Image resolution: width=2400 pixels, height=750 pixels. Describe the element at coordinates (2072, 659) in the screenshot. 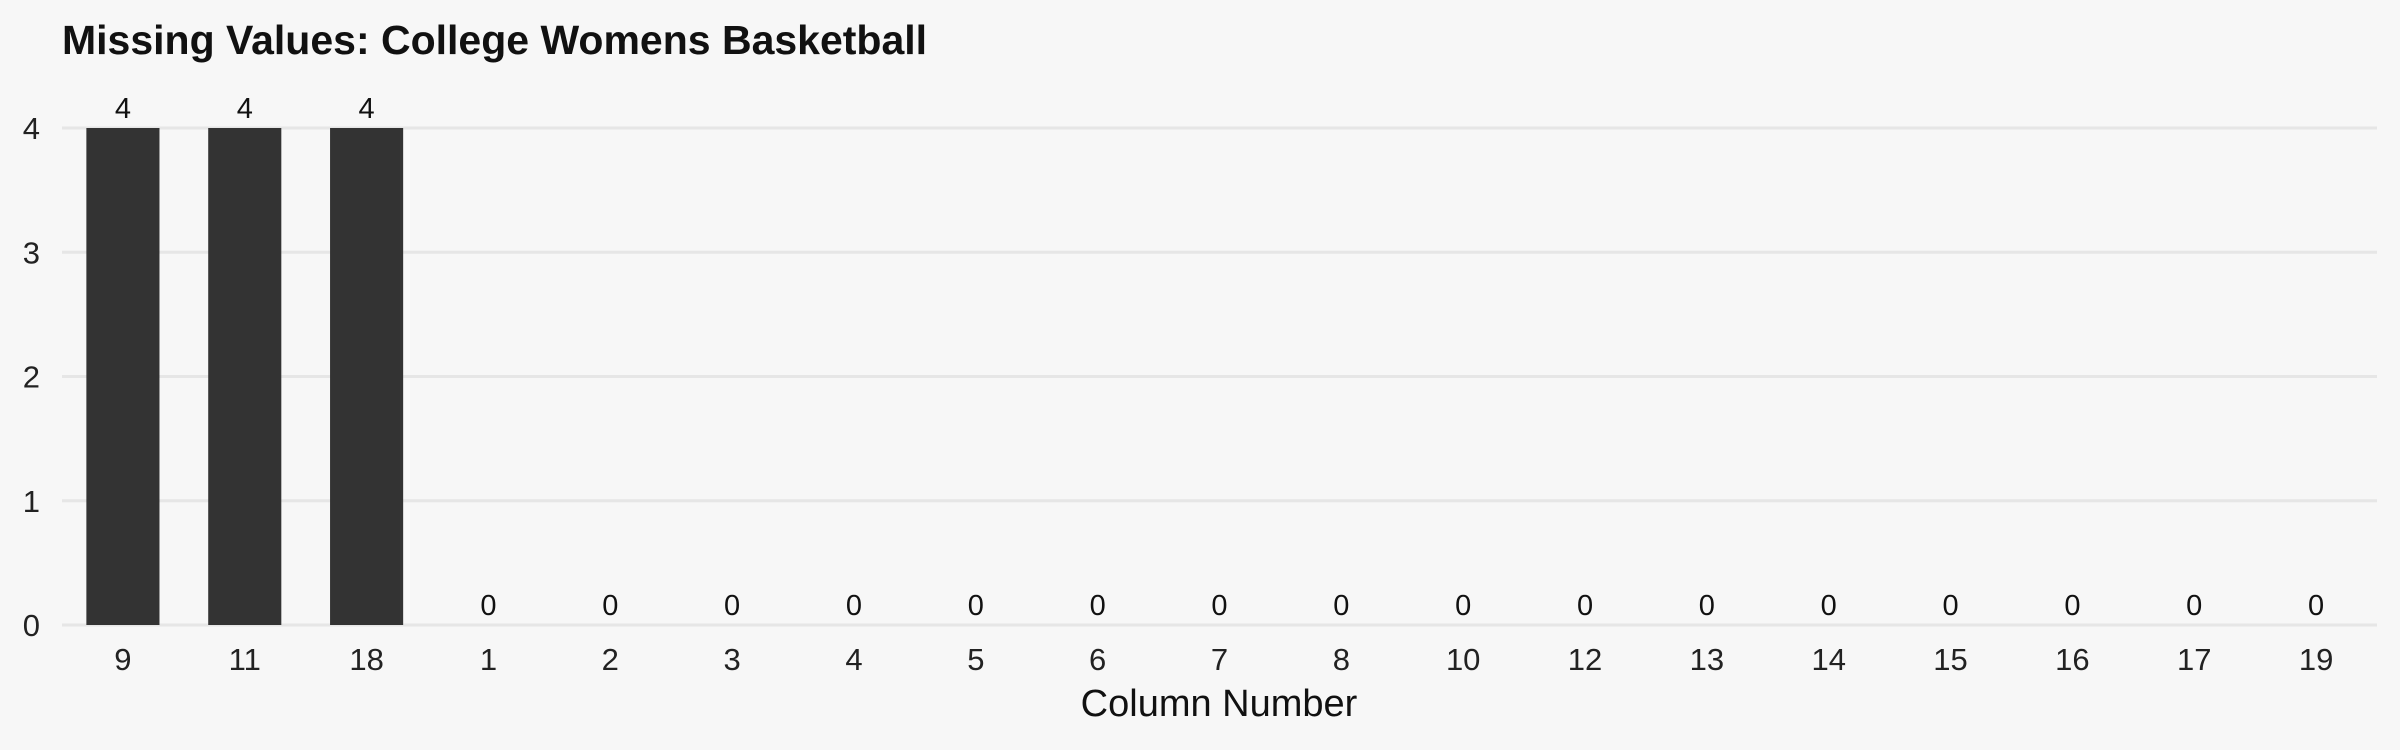

I see `x-tick-label: 16` at that location.